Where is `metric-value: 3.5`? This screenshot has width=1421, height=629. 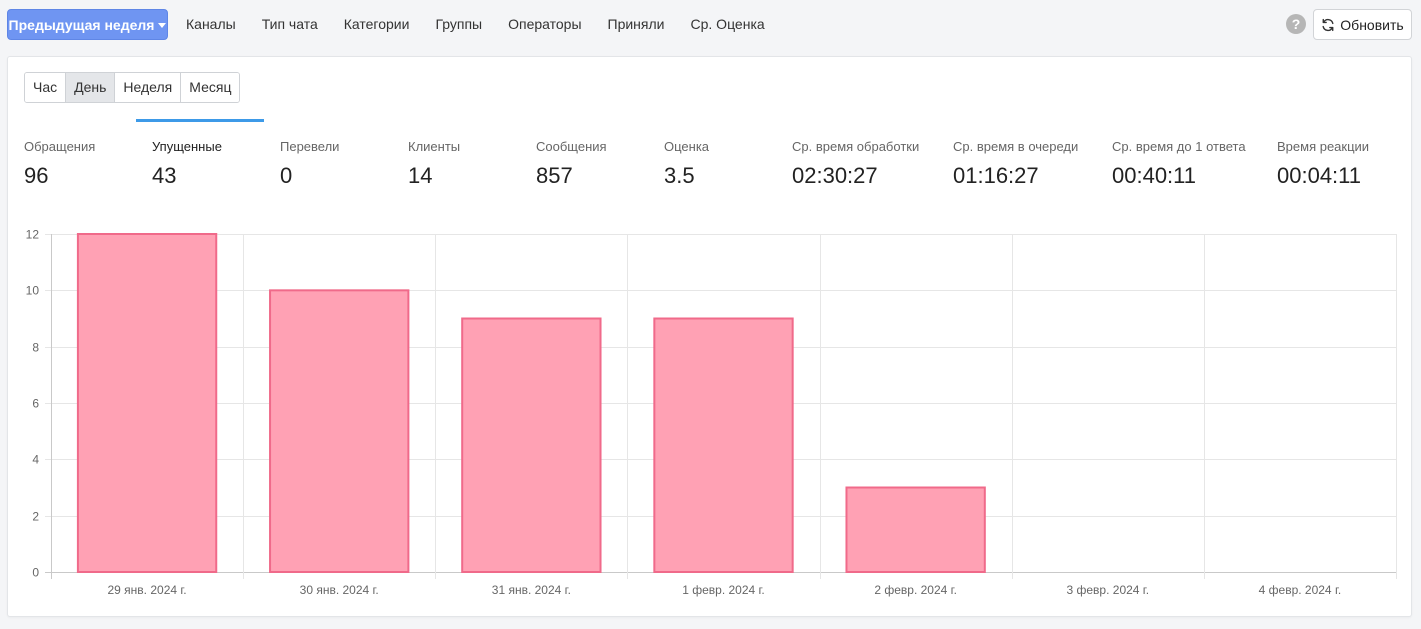
metric-value: 3.5 is located at coordinates (679, 175).